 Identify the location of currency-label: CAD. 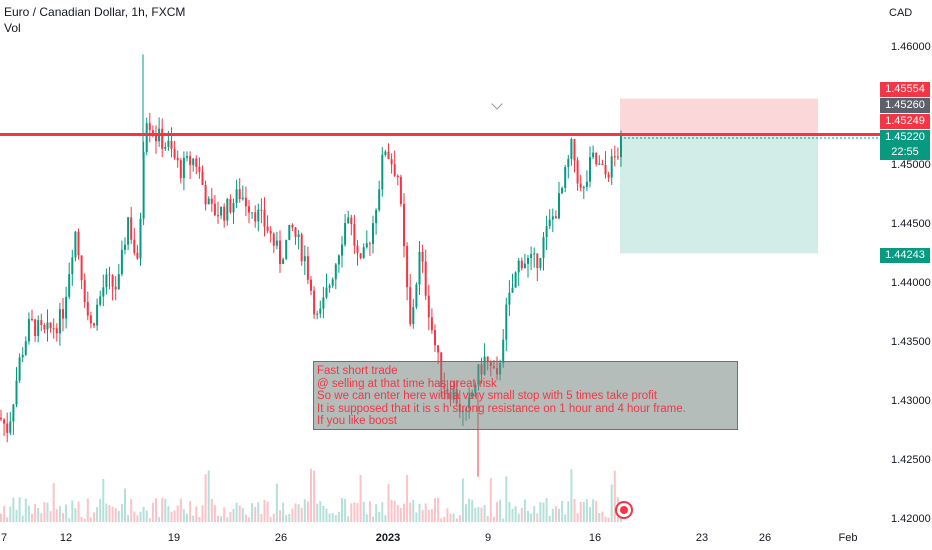
(901, 13).